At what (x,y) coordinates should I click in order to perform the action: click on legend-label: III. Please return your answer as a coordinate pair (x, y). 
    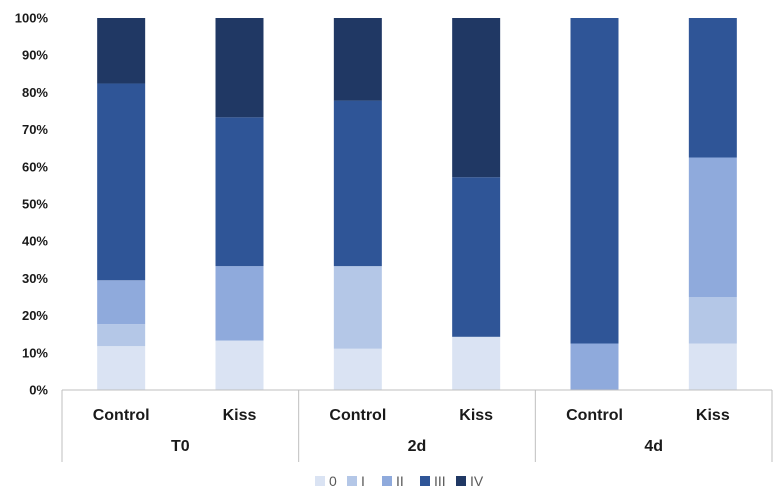
    Looking at the image, I should click on (440, 481).